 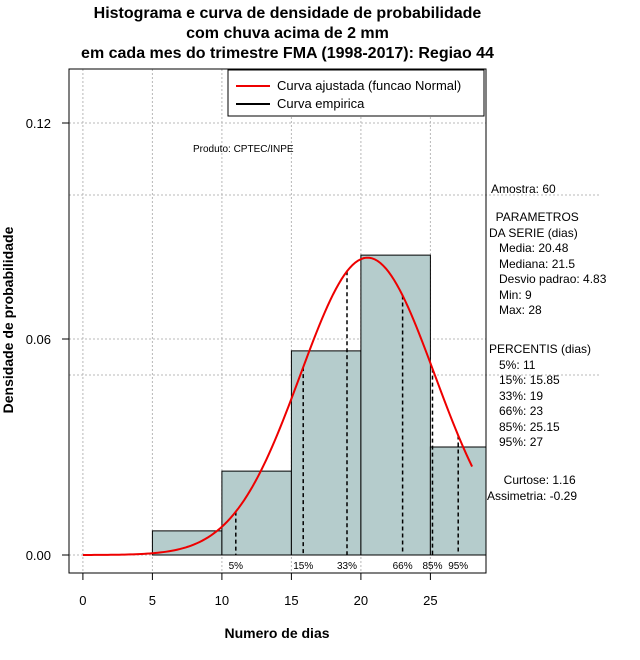 I want to click on percentile-label: 33%, so click(x=347, y=566).